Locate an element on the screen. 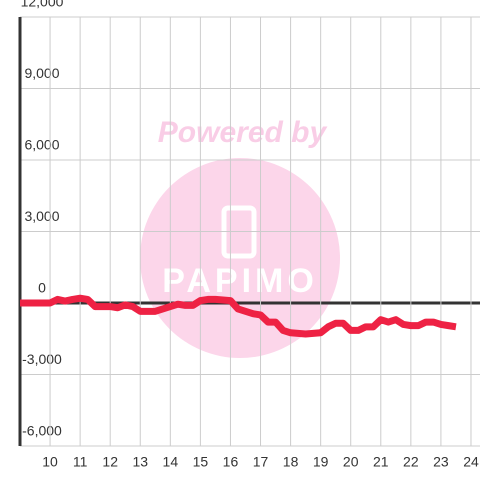 This screenshot has width=480, height=480. watermark-top: Powered by is located at coordinates (243, 132).